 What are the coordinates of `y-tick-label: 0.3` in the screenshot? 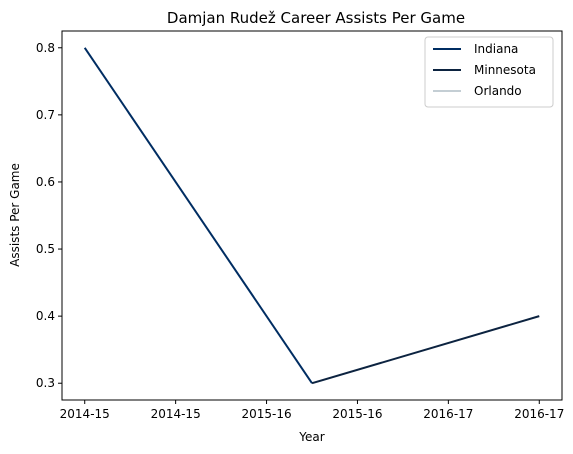 It's located at (45, 383).